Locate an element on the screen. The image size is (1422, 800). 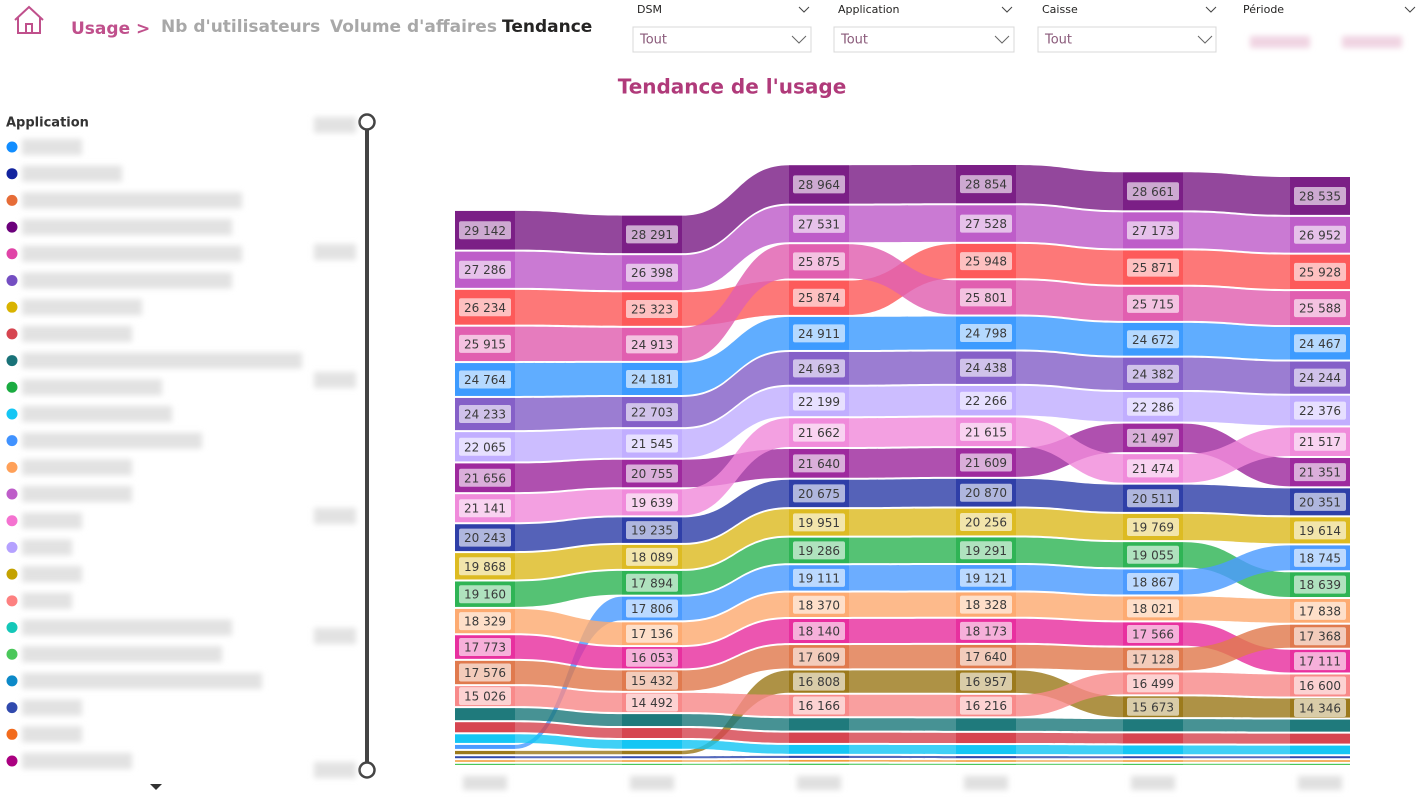
filter: Période is located at coordinates (1329, 25).